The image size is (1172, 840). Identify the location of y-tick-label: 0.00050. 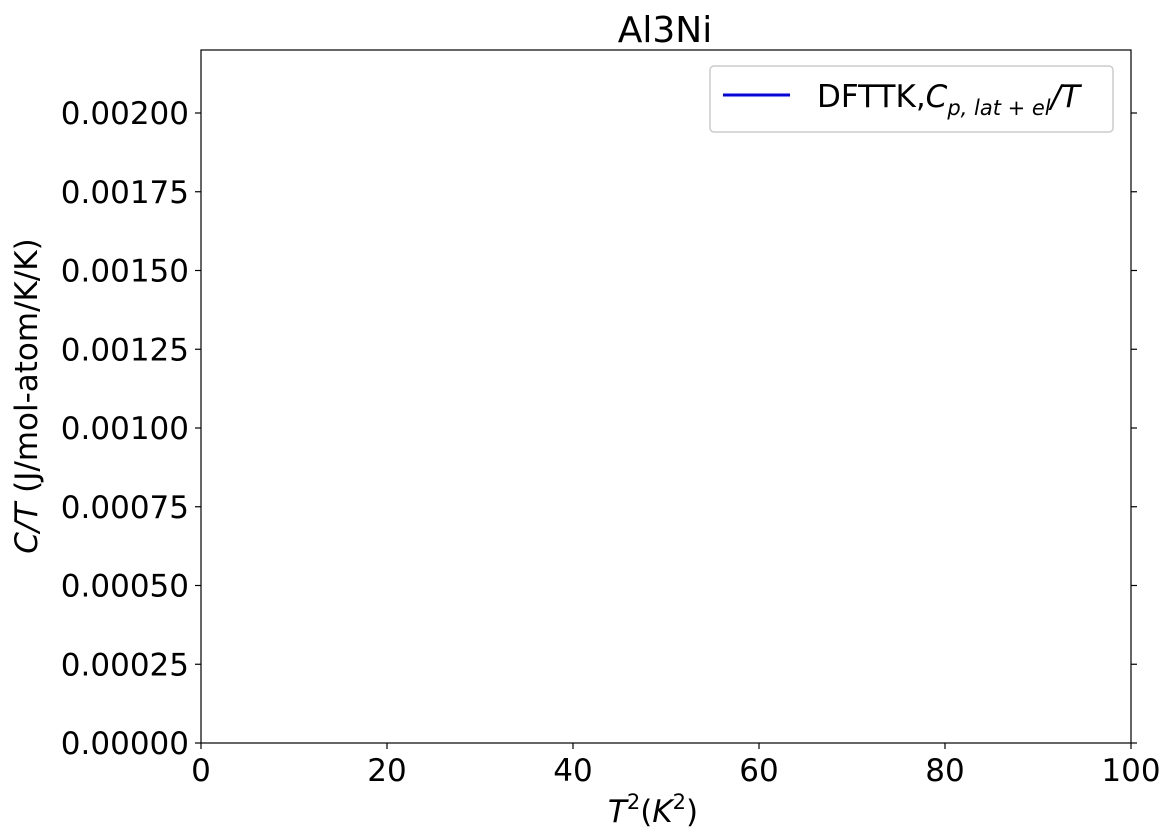
(125, 587).